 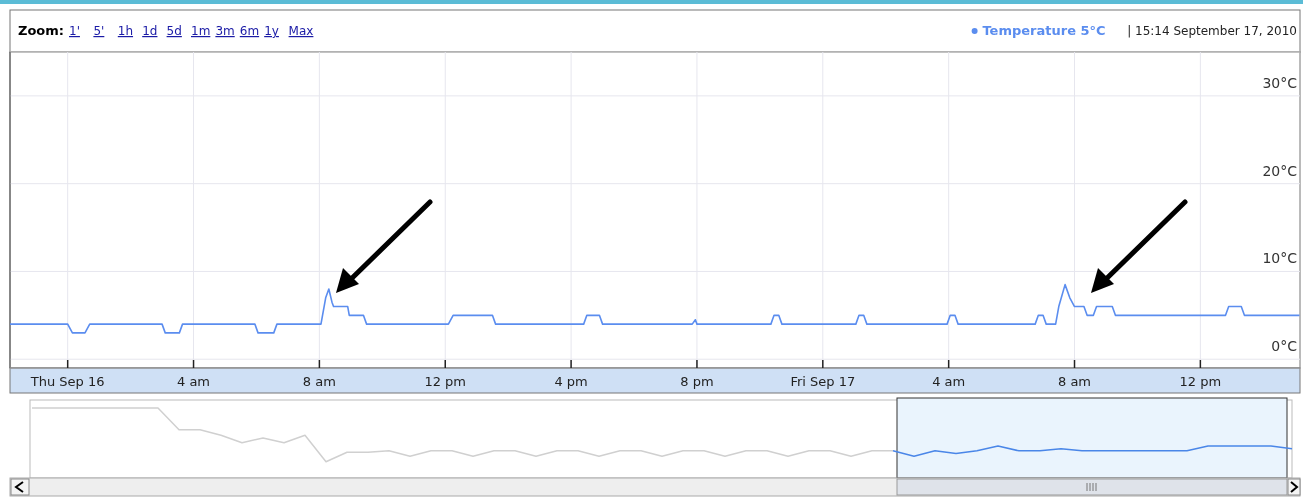 What do you see at coordinates (99, 31) in the screenshot?
I see `text: 5'` at bounding box center [99, 31].